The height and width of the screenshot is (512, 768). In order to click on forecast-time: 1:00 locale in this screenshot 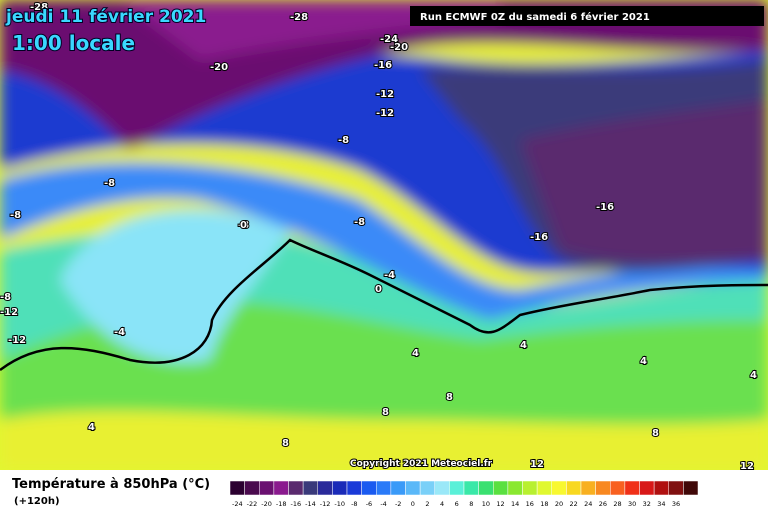, I will do `click(73, 43)`.